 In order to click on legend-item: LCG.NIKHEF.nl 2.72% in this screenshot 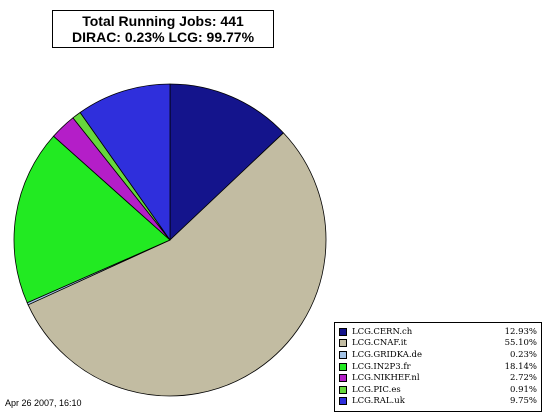, I will do `click(438, 378)`.